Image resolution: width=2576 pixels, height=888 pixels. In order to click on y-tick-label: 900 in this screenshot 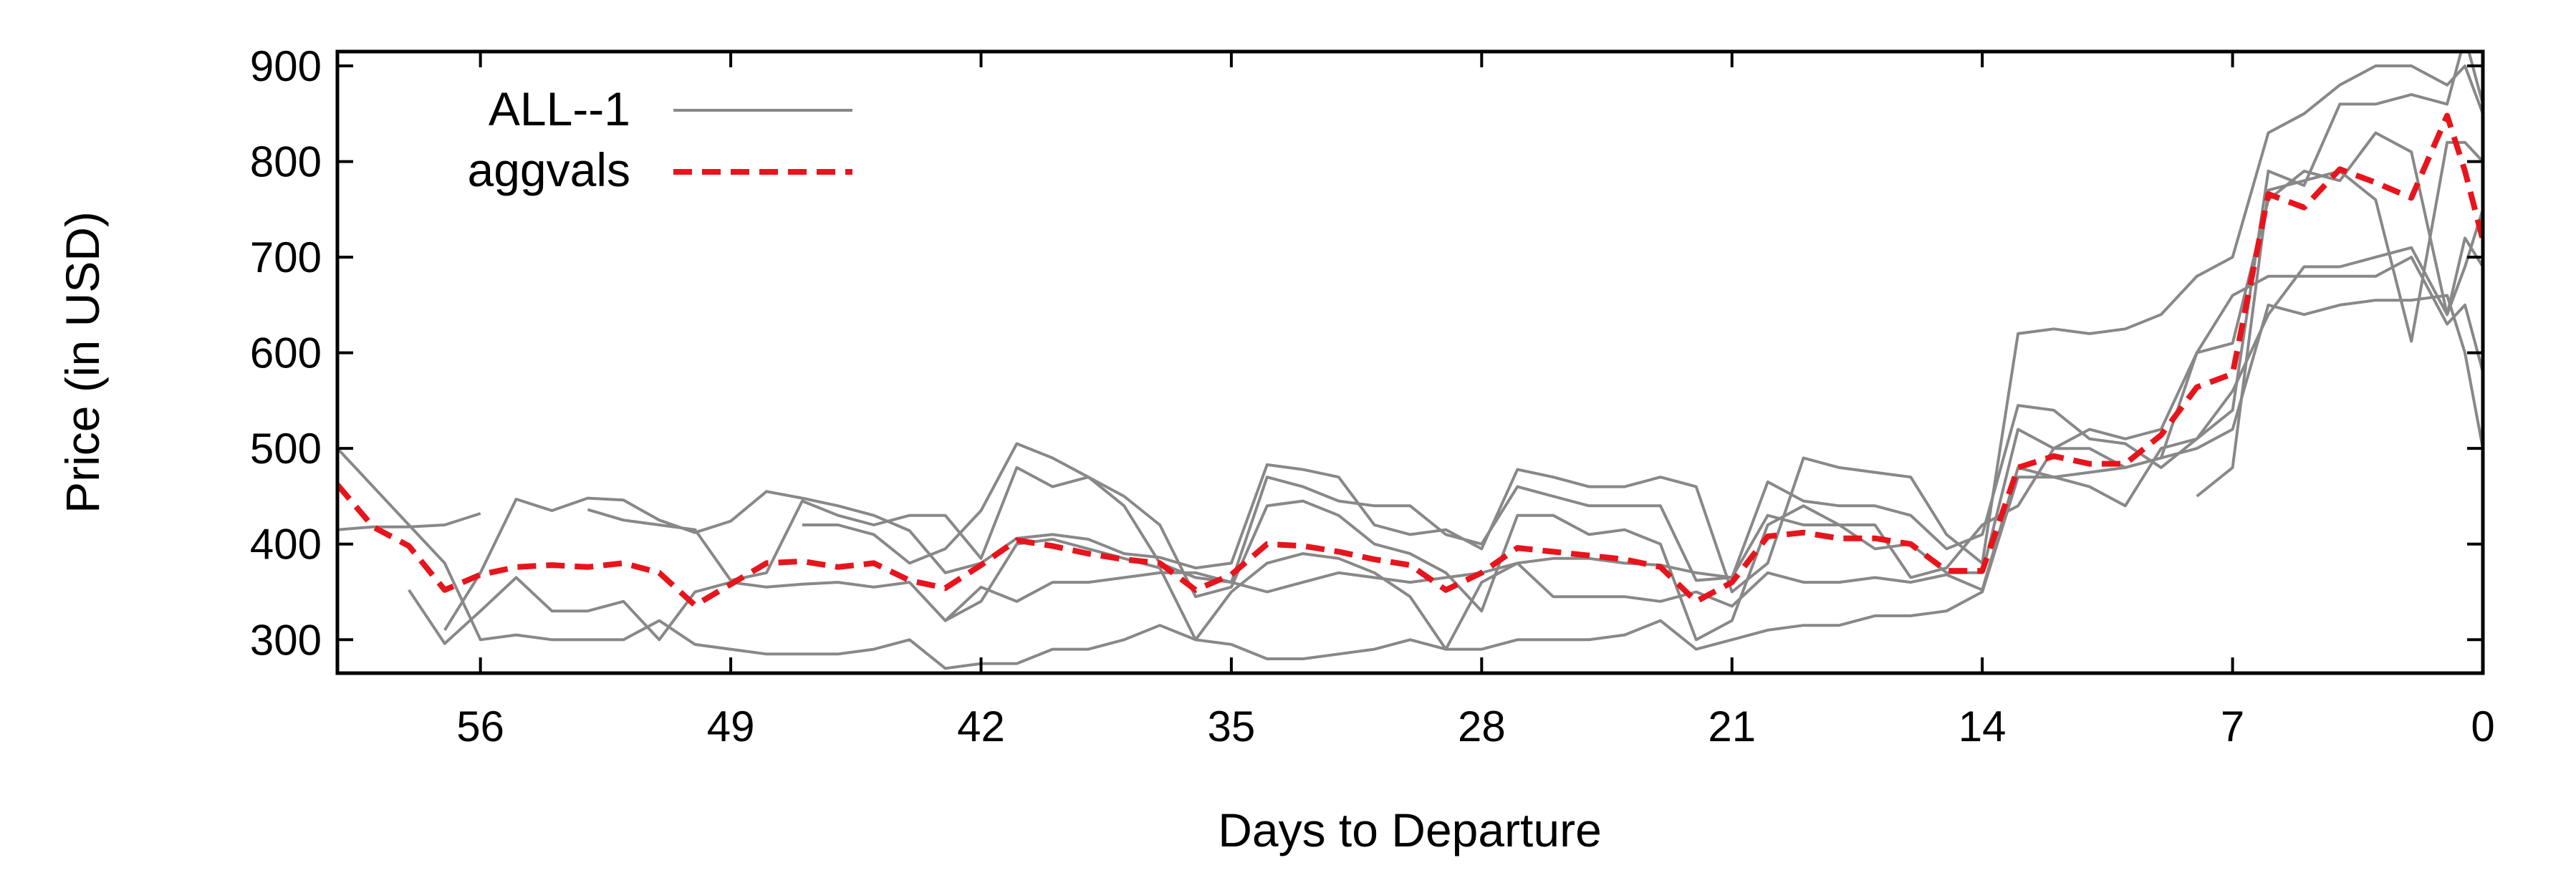, I will do `click(286, 66)`.